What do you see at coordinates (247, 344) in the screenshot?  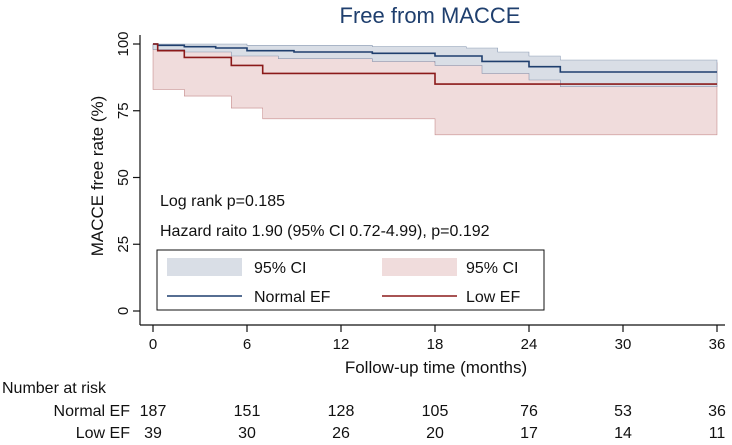 I see `x-tick-label: 6` at bounding box center [247, 344].